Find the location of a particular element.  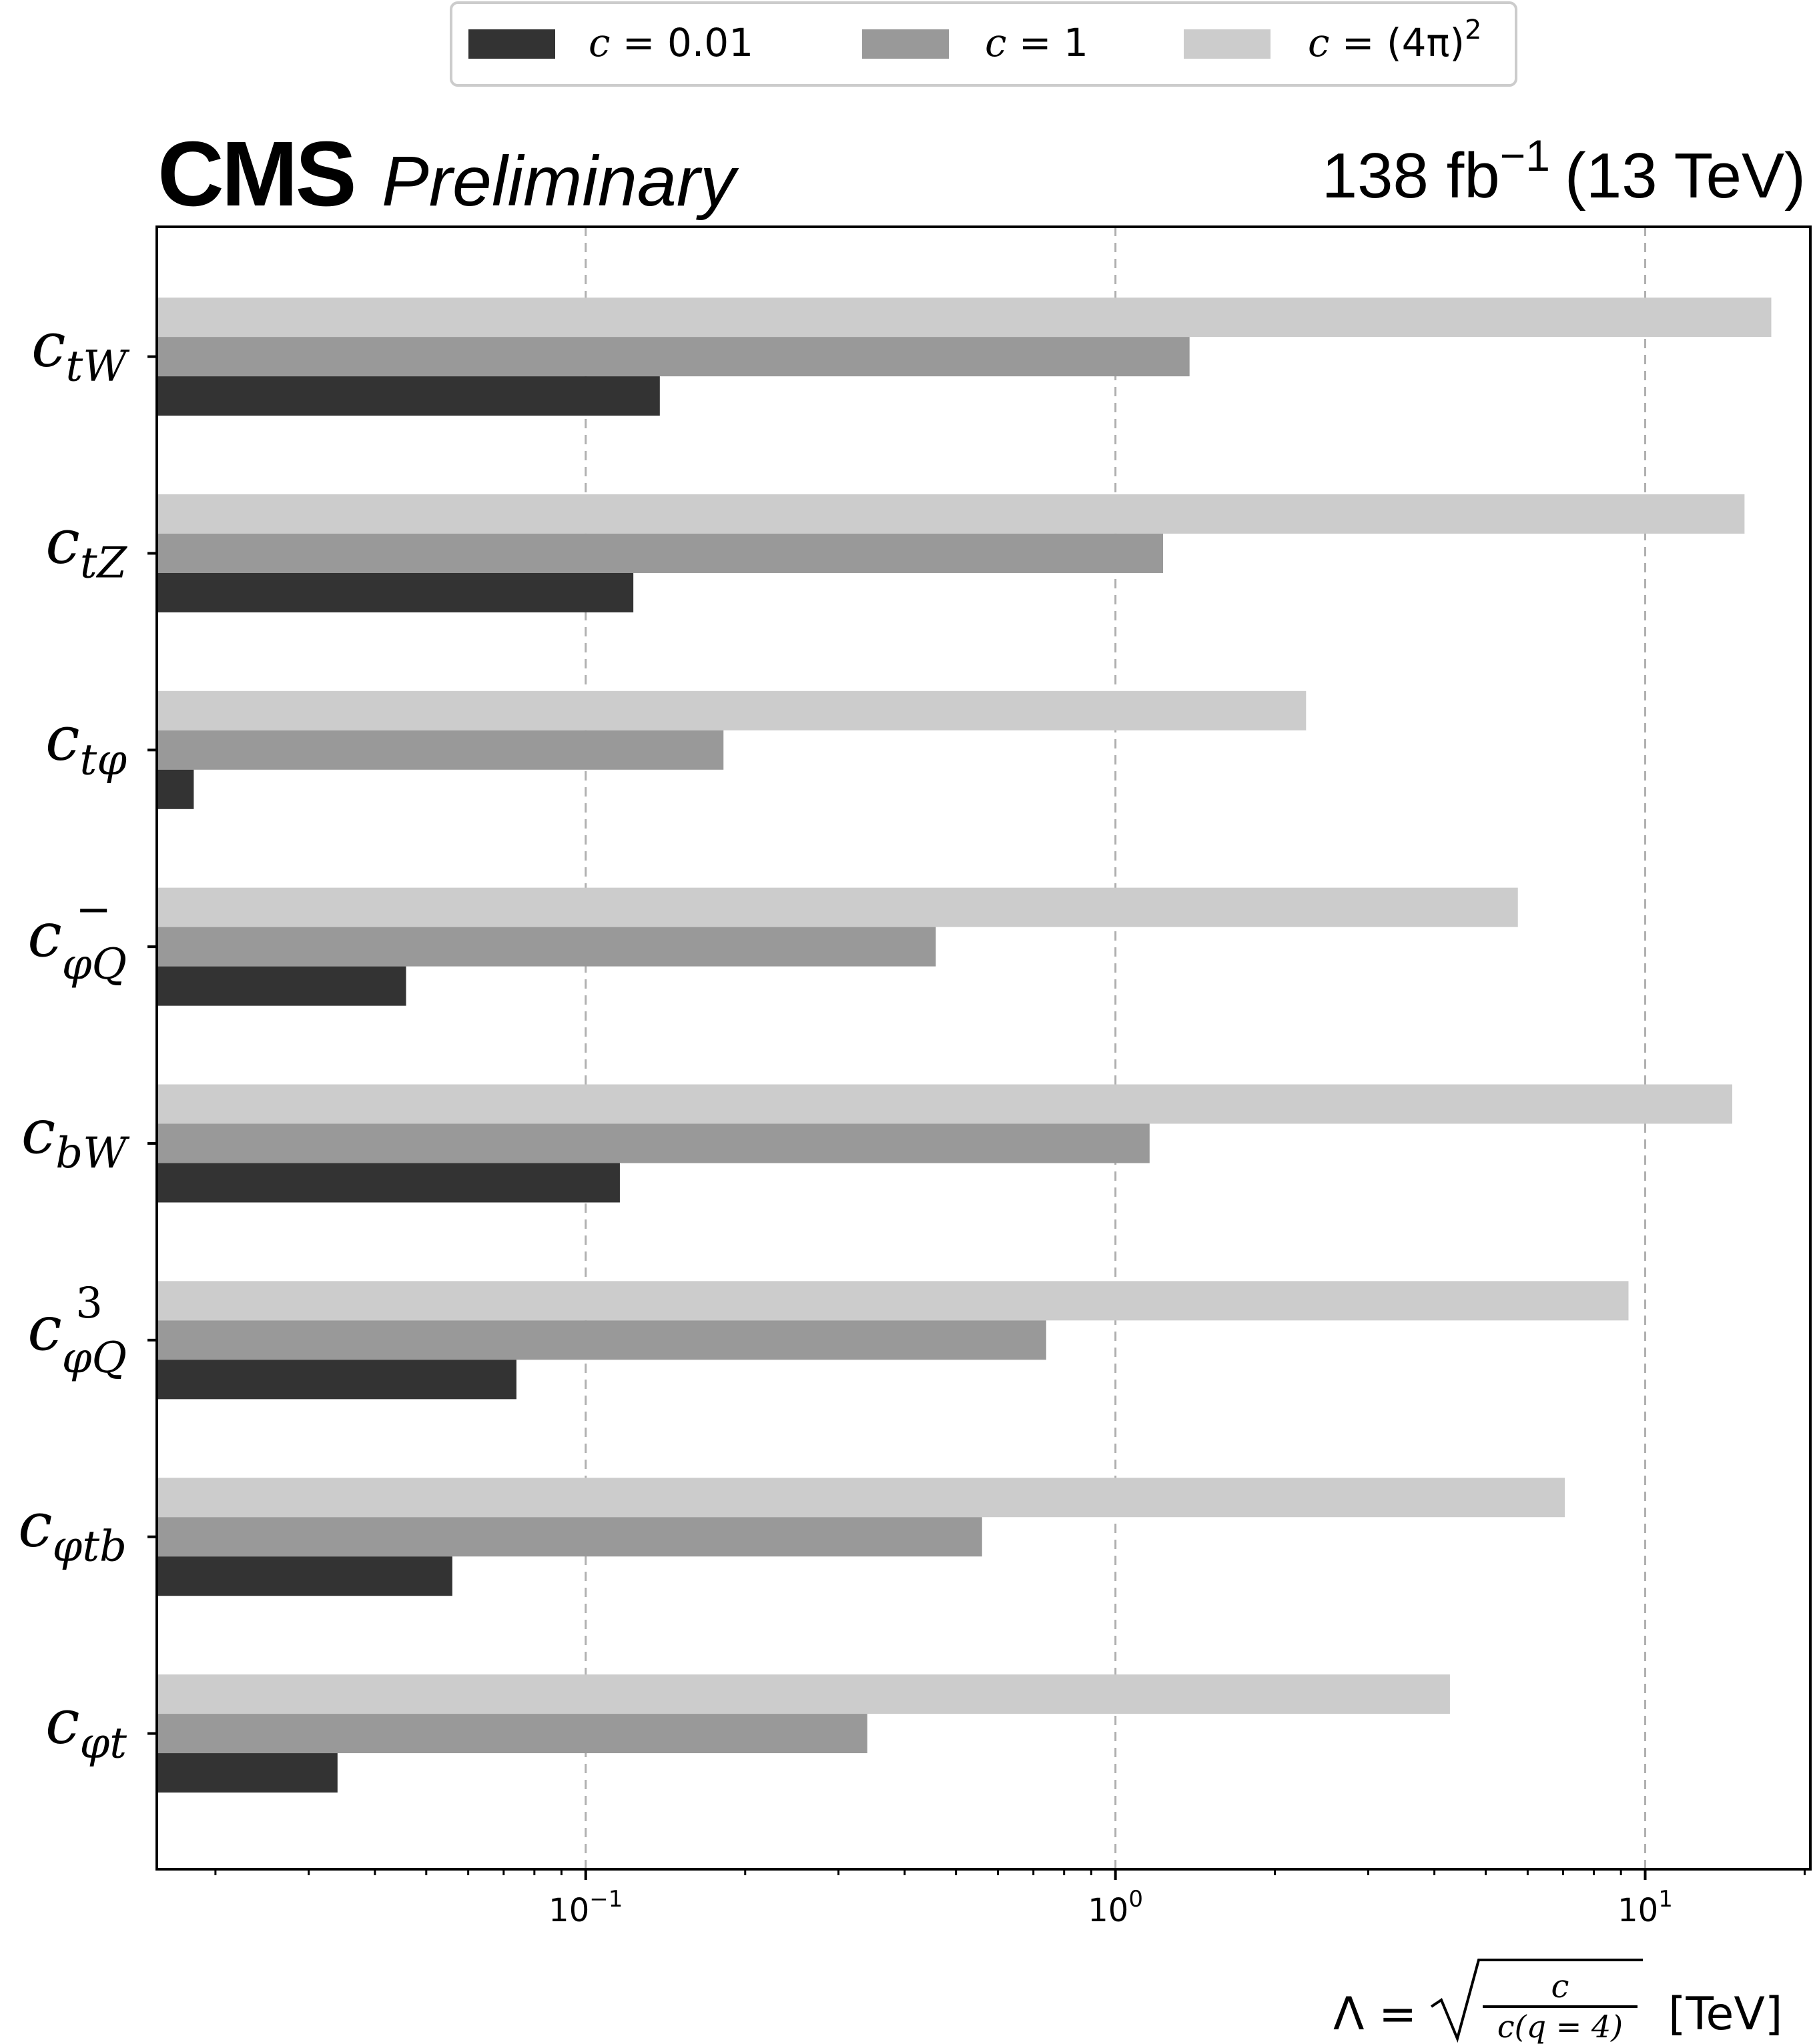

legend-label-c-0p01: c = 0.01 is located at coordinates (671, 42).